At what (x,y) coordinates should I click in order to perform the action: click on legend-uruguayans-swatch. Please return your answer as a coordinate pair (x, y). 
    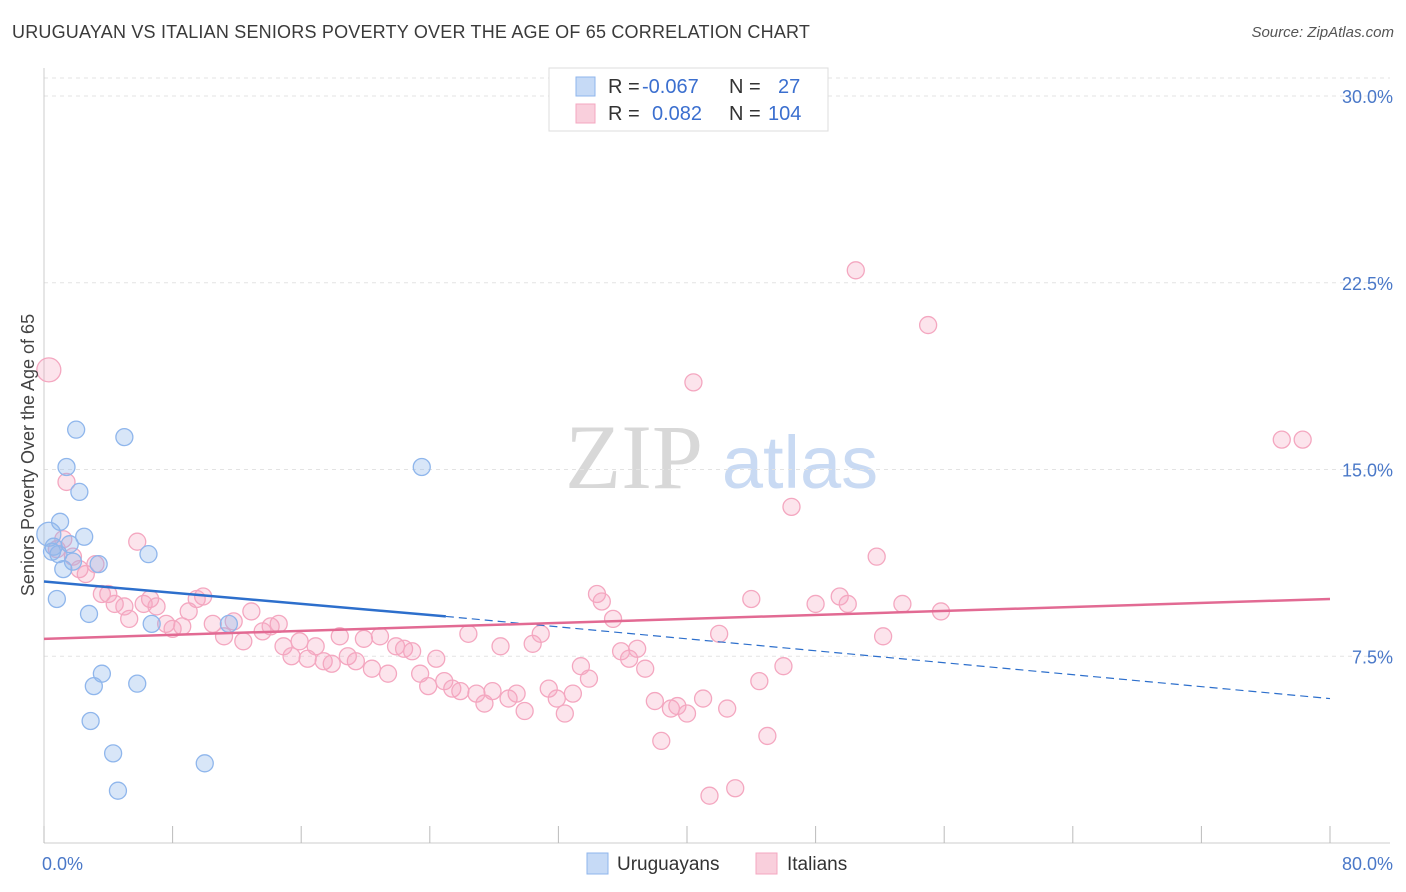
    Looking at the image, I should click on (597, 863).